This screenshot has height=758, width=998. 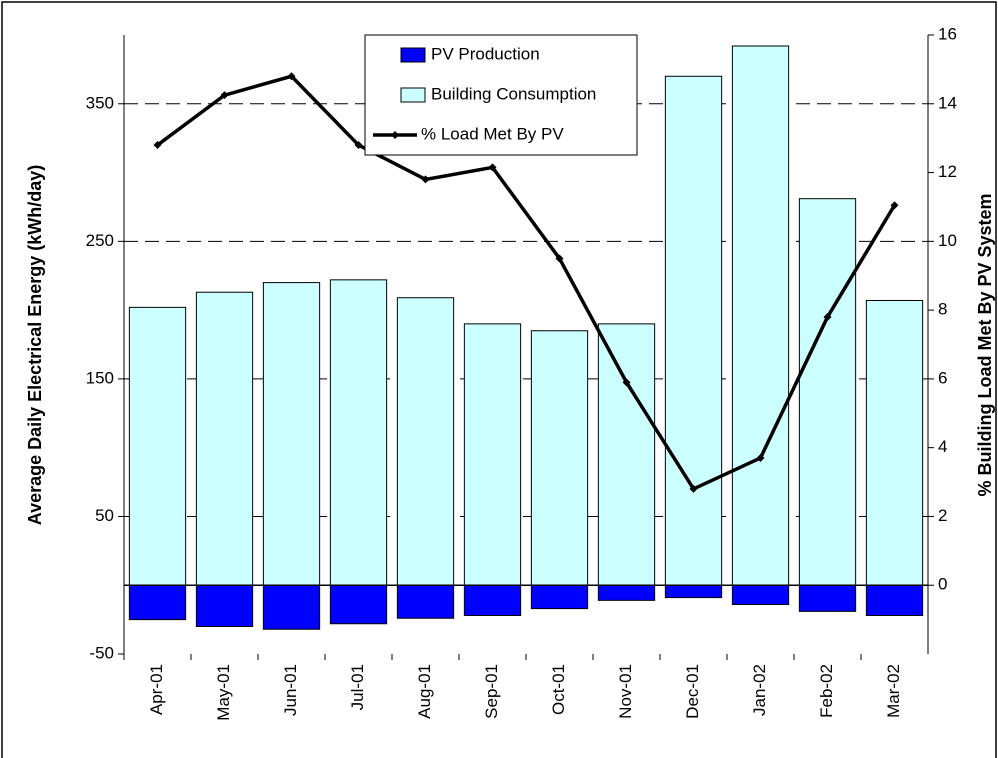 I want to click on y2-tick-label: 8, so click(x=942, y=309).